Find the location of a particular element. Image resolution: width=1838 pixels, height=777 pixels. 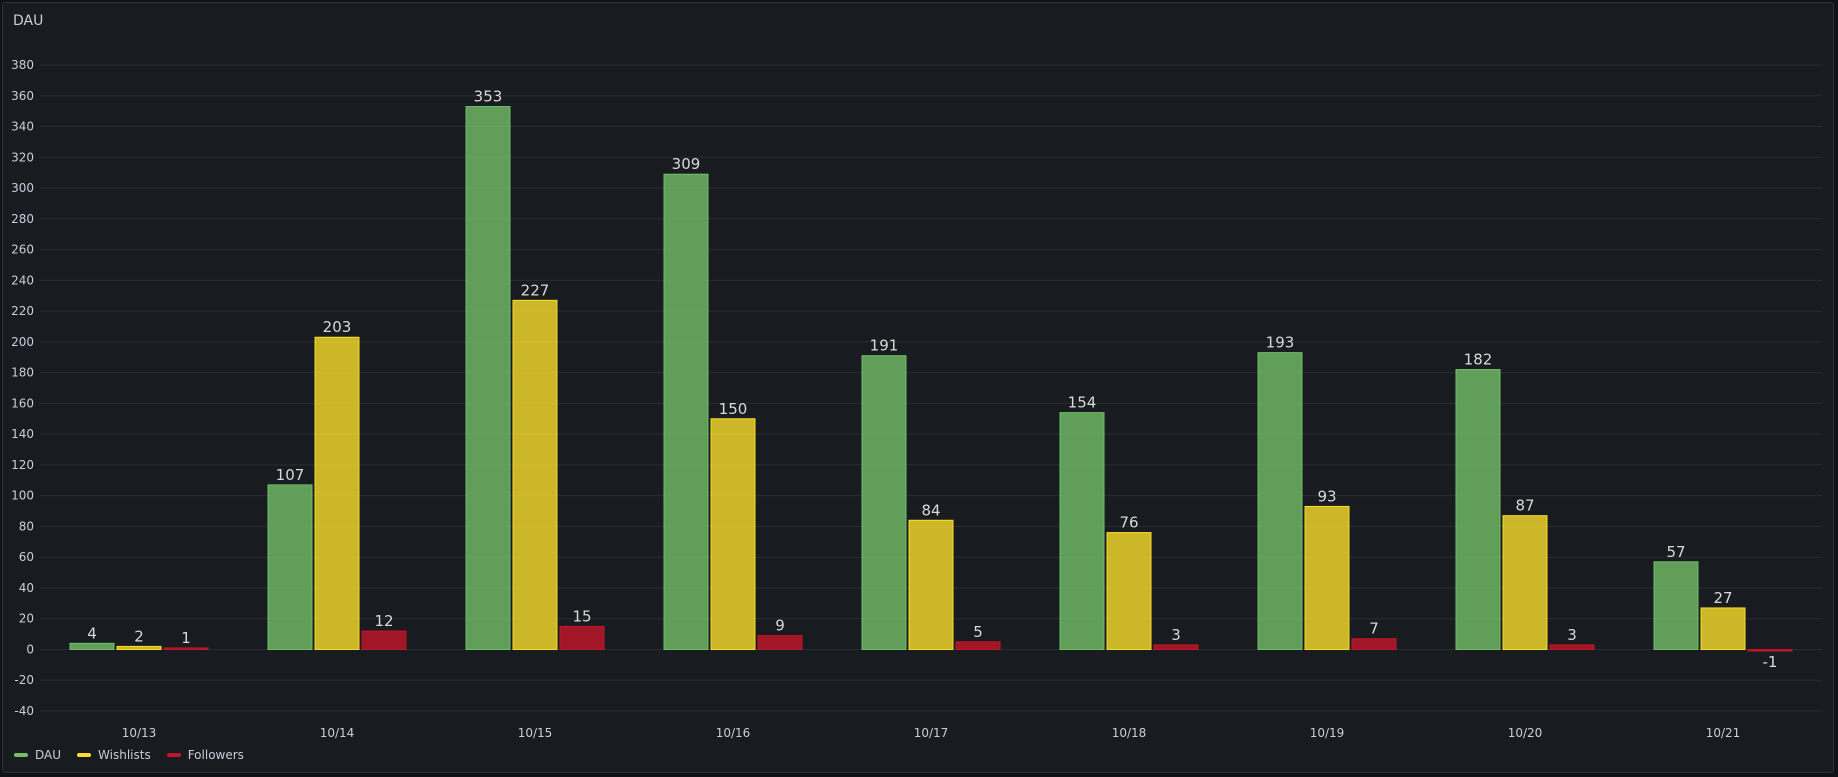

y-tick-label: 180 is located at coordinates (22, 373).